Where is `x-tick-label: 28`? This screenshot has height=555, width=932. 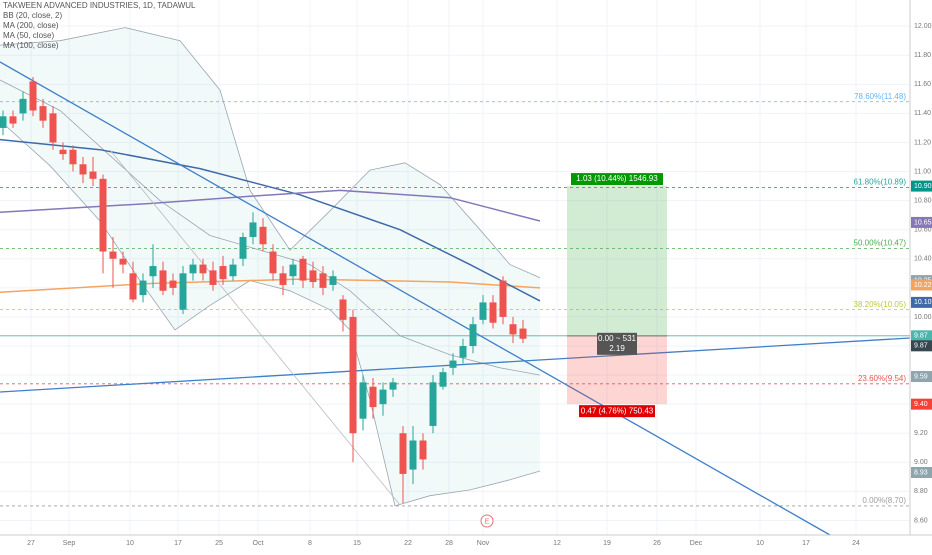
x-tick-label: 28 is located at coordinates (449, 543).